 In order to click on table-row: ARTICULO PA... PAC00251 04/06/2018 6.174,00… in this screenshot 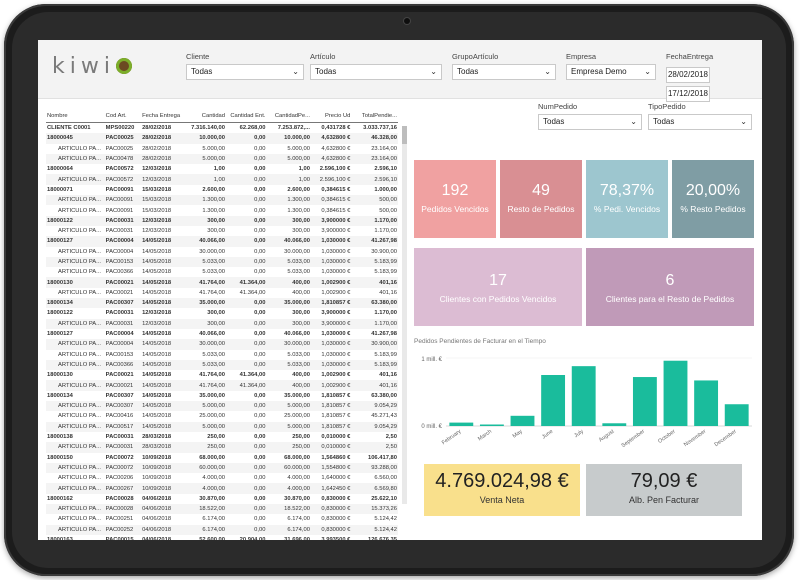, I will do `click(222, 519)`.